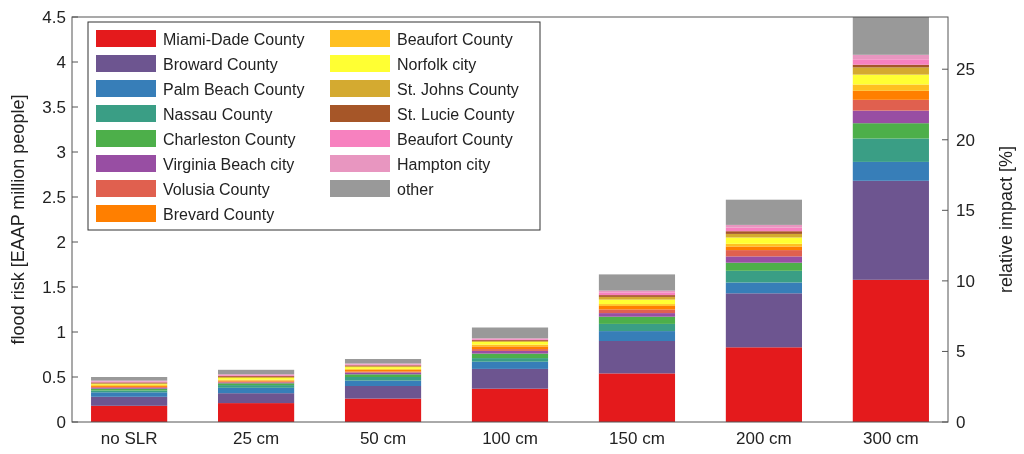 The height and width of the screenshot is (454, 1024). I want to click on legend-label: Norfolk city, so click(437, 64).